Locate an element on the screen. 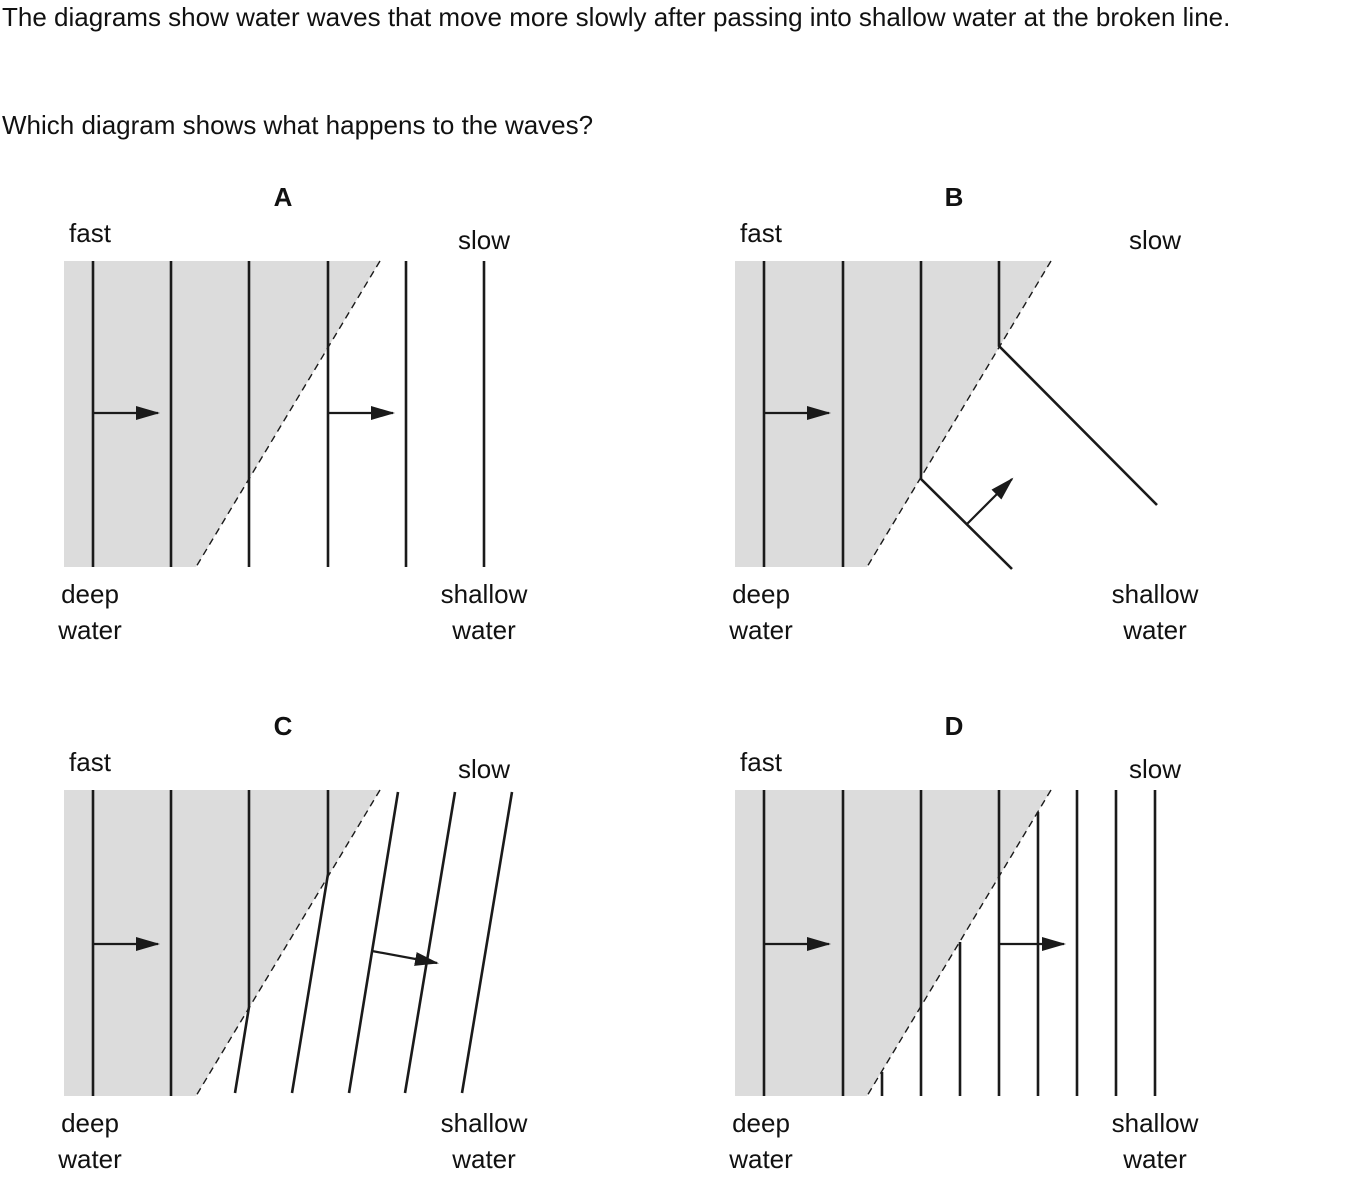 The width and height of the screenshot is (1351, 1179). deep-water-label-c: water is located at coordinates (89, 1159).